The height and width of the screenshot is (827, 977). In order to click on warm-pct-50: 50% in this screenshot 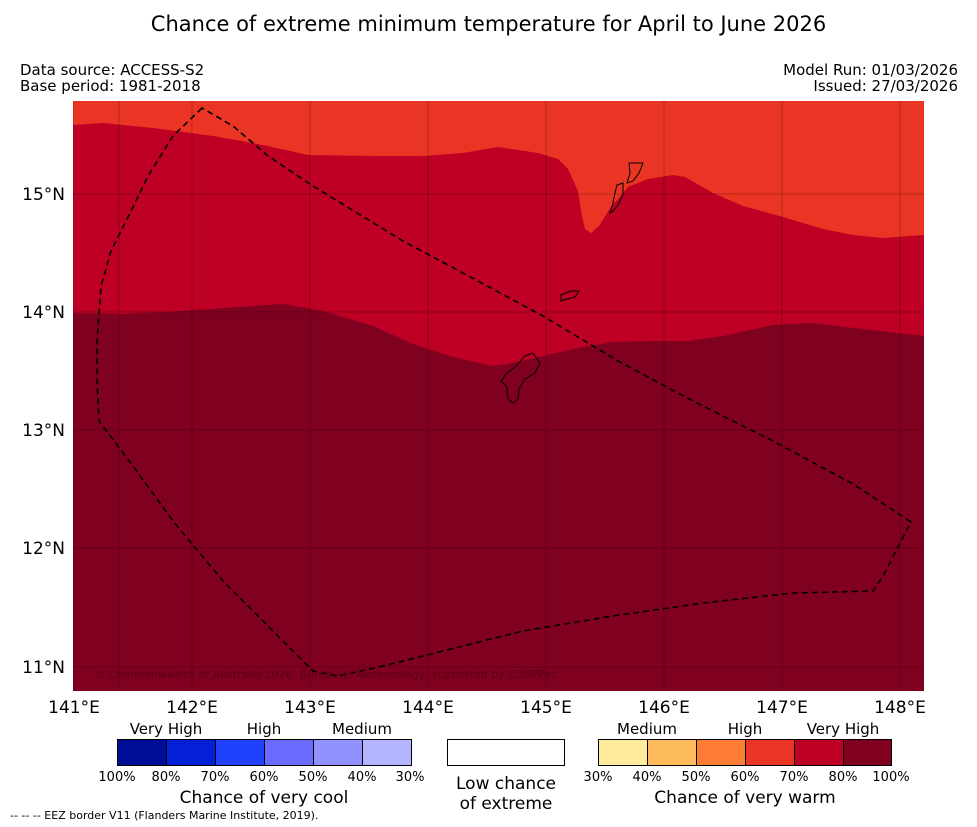, I will do `click(696, 777)`.